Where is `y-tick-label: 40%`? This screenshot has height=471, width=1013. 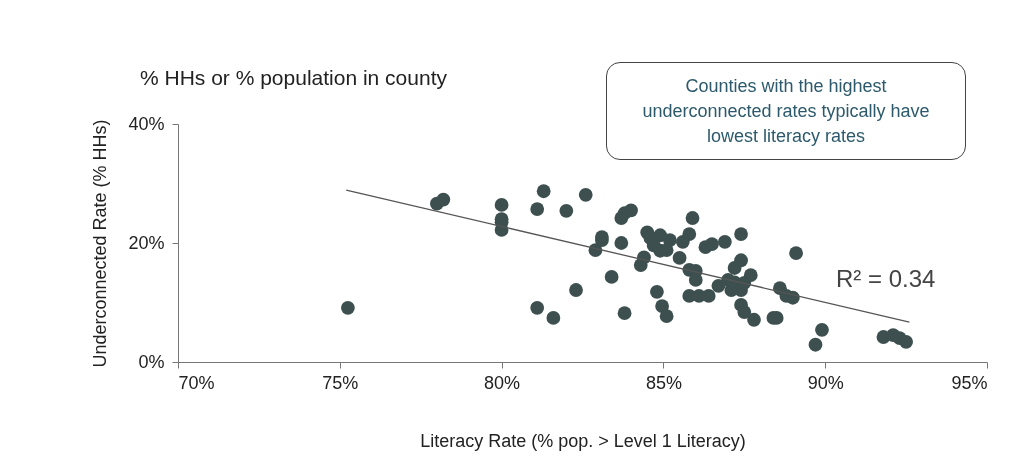
y-tick-label: 40% is located at coordinates (146, 123).